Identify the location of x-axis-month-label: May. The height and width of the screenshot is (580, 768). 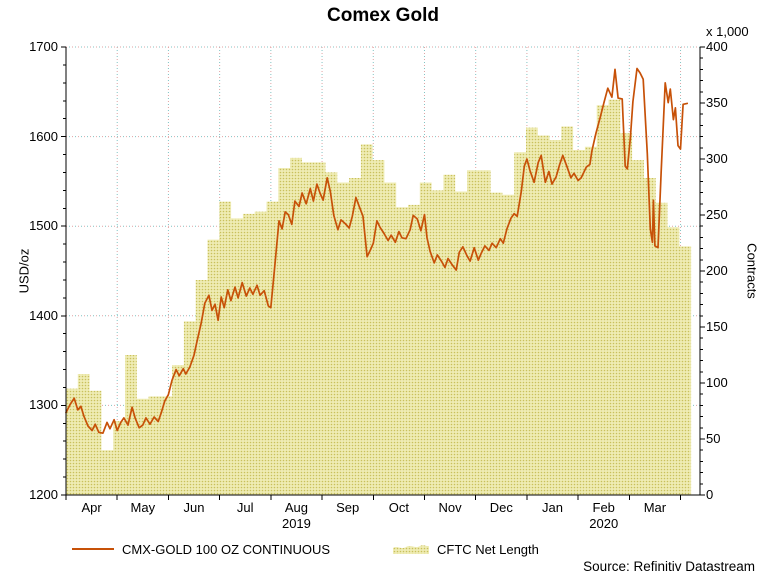
(143, 507).